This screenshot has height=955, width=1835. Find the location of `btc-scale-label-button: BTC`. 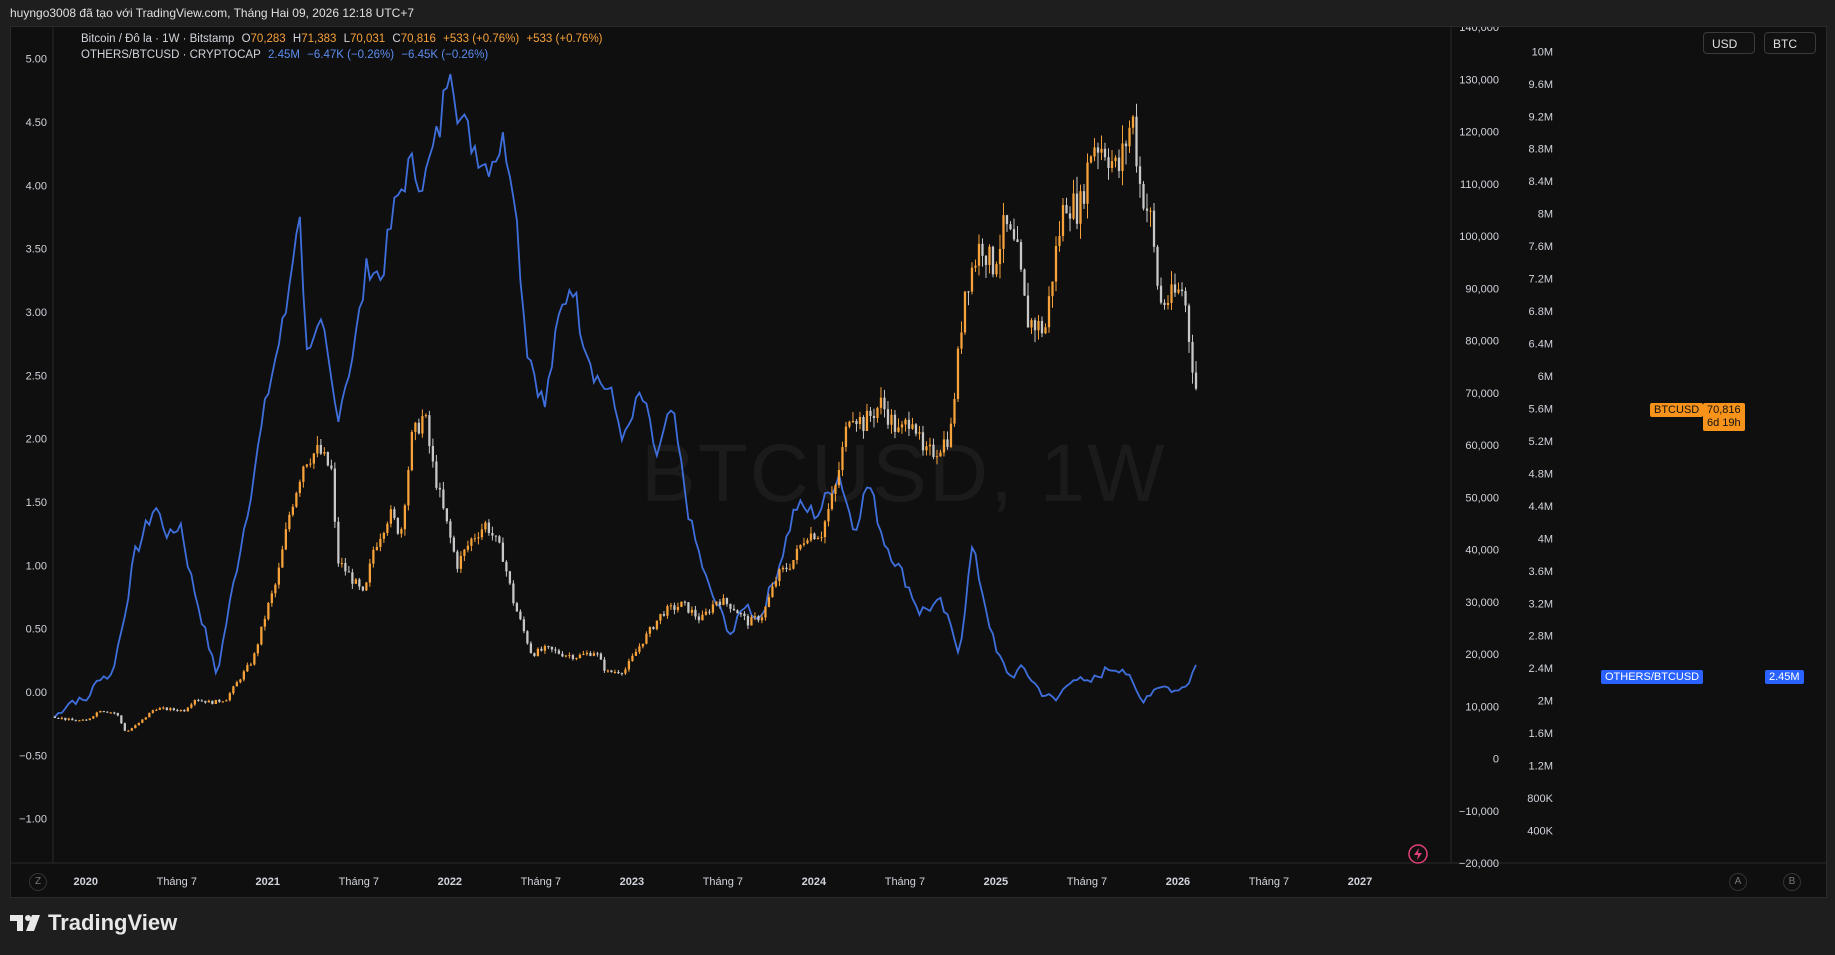

btc-scale-label-button: BTC is located at coordinates (1790, 43).